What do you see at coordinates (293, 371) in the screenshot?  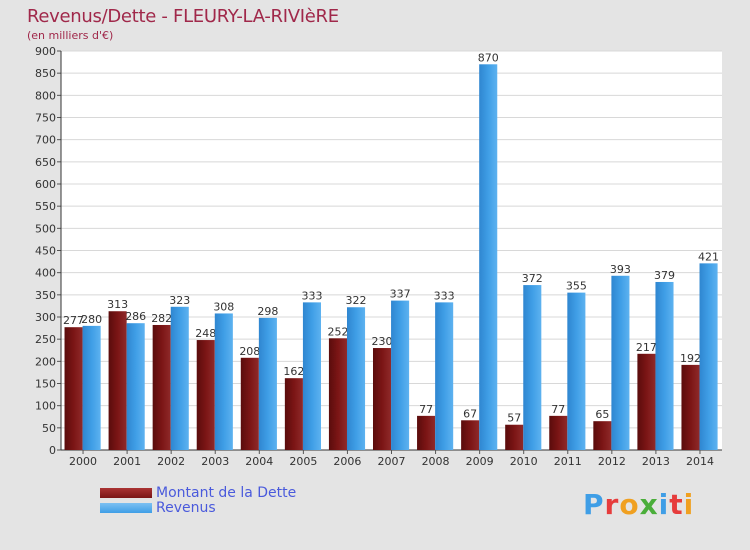 I see `data-label-dette: 162` at bounding box center [293, 371].